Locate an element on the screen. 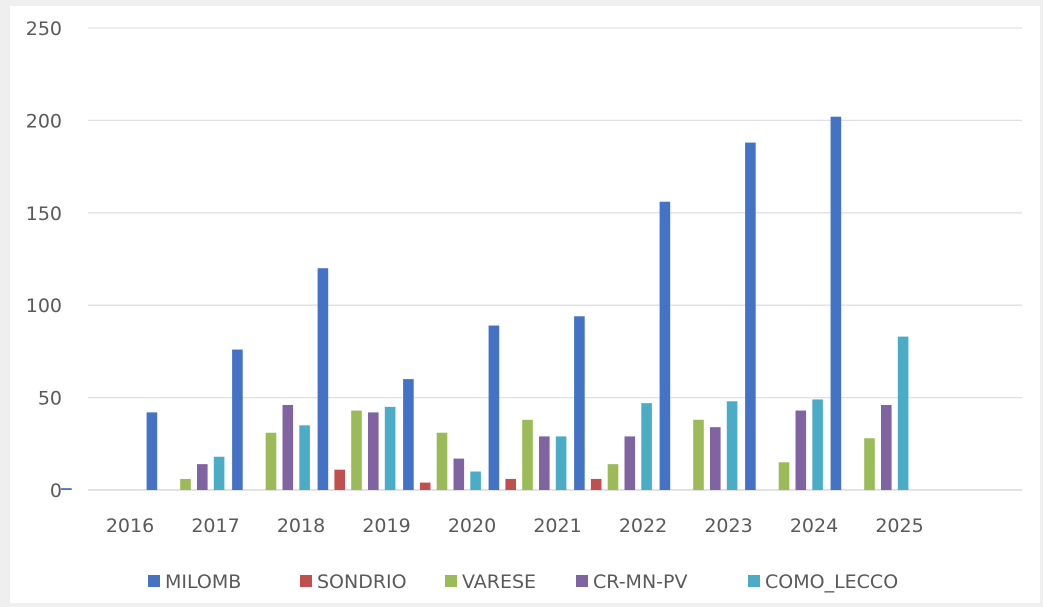 This screenshot has height=607, width=1043. legend-label: CR-MN-PV is located at coordinates (640, 582).